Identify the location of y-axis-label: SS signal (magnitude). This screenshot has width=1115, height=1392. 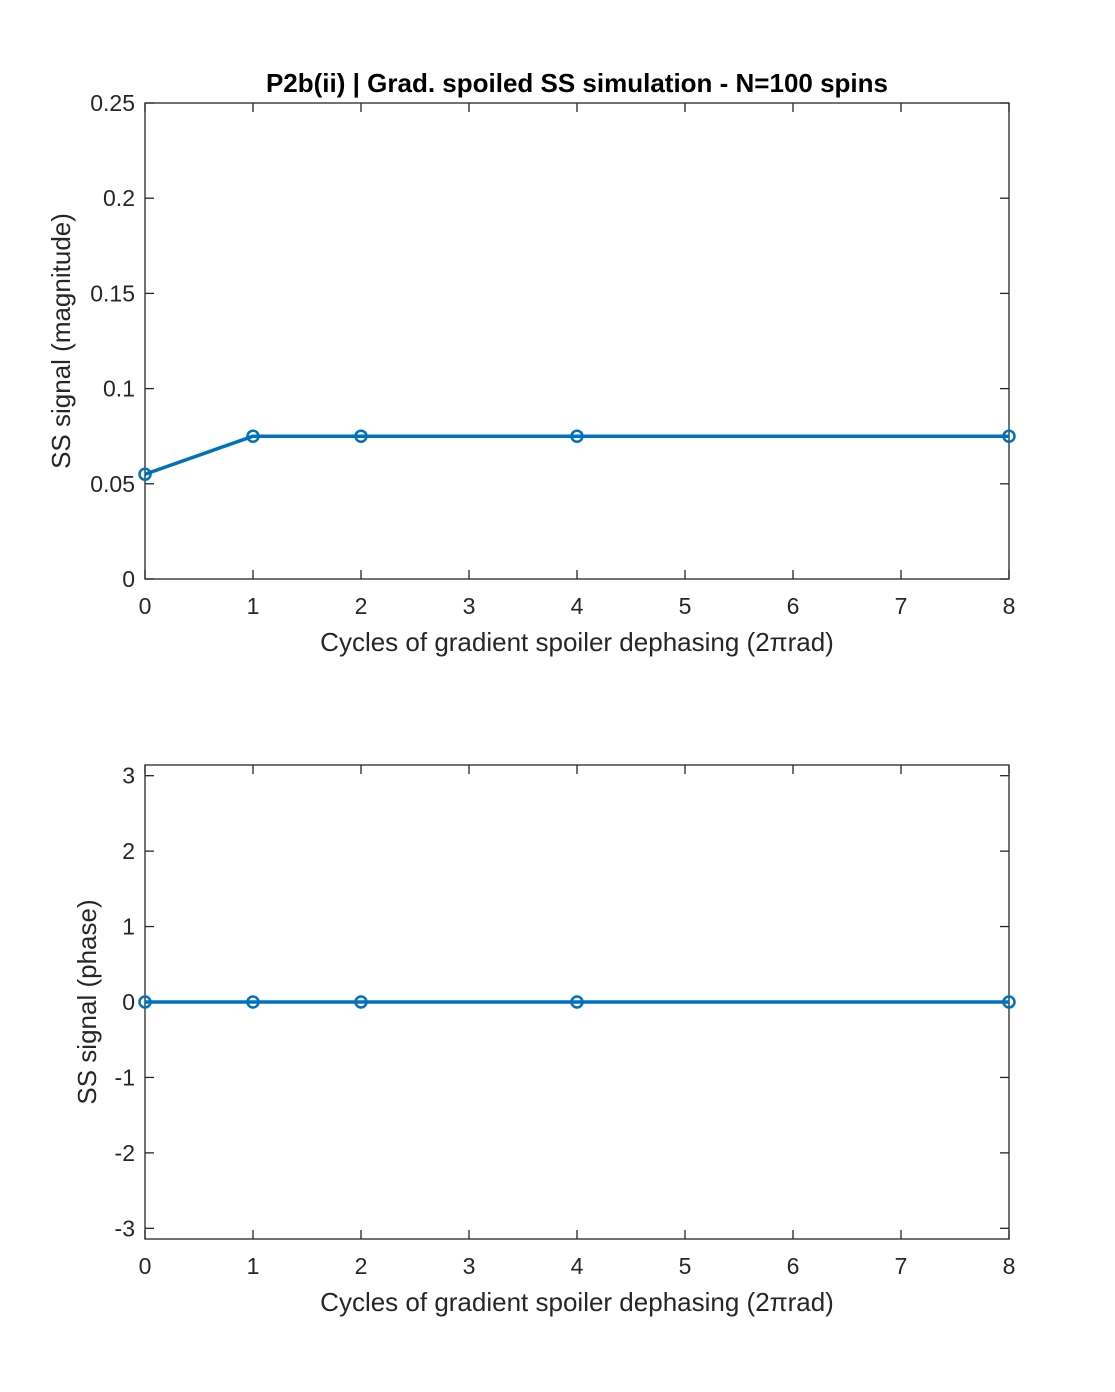
(61, 341).